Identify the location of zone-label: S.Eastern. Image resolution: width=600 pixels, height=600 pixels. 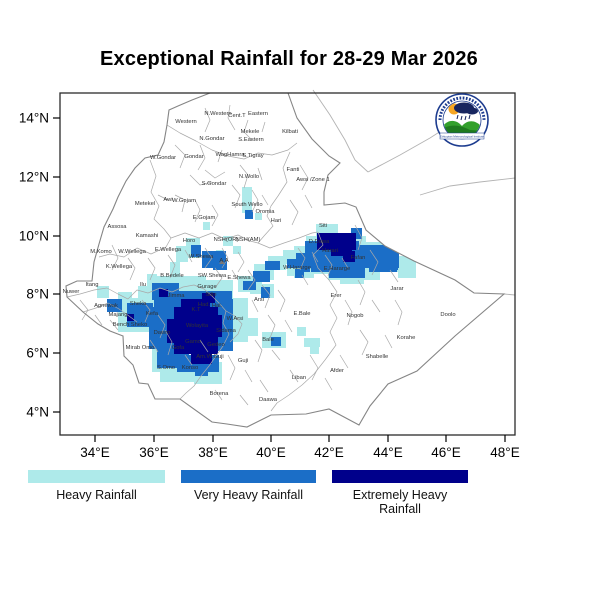
(250, 140).